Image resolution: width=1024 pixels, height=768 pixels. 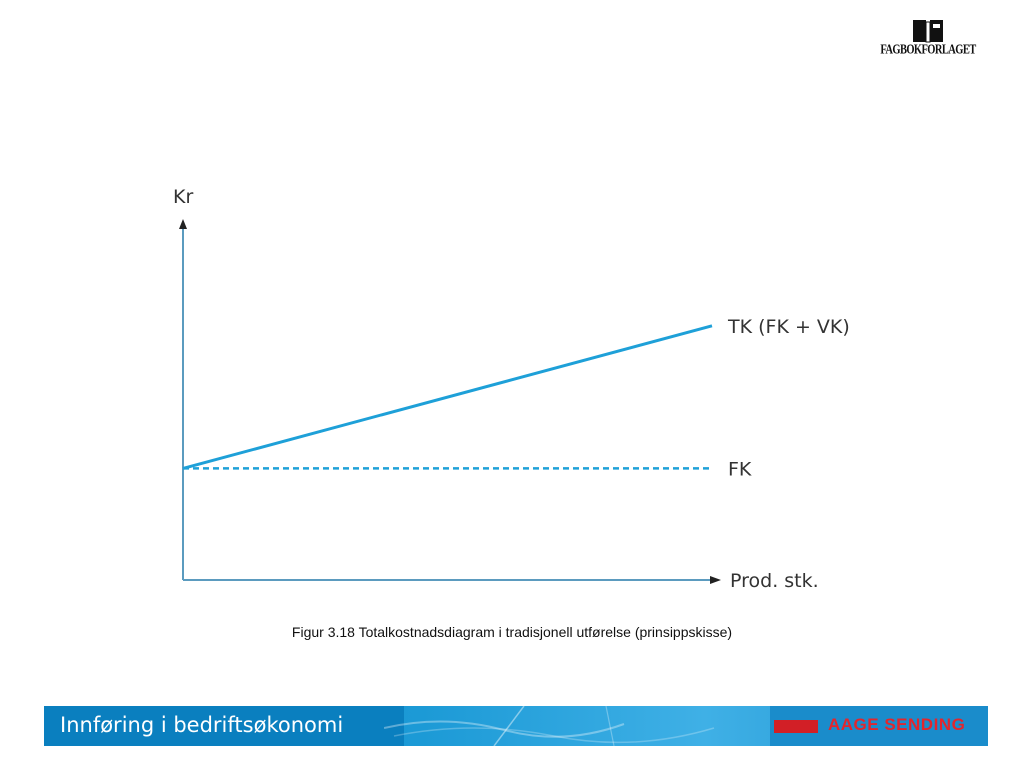 What do you see at coordinates (183, 224) in the screenshot?
I see `y-axis-arrow` at bounding box center [183, 224].